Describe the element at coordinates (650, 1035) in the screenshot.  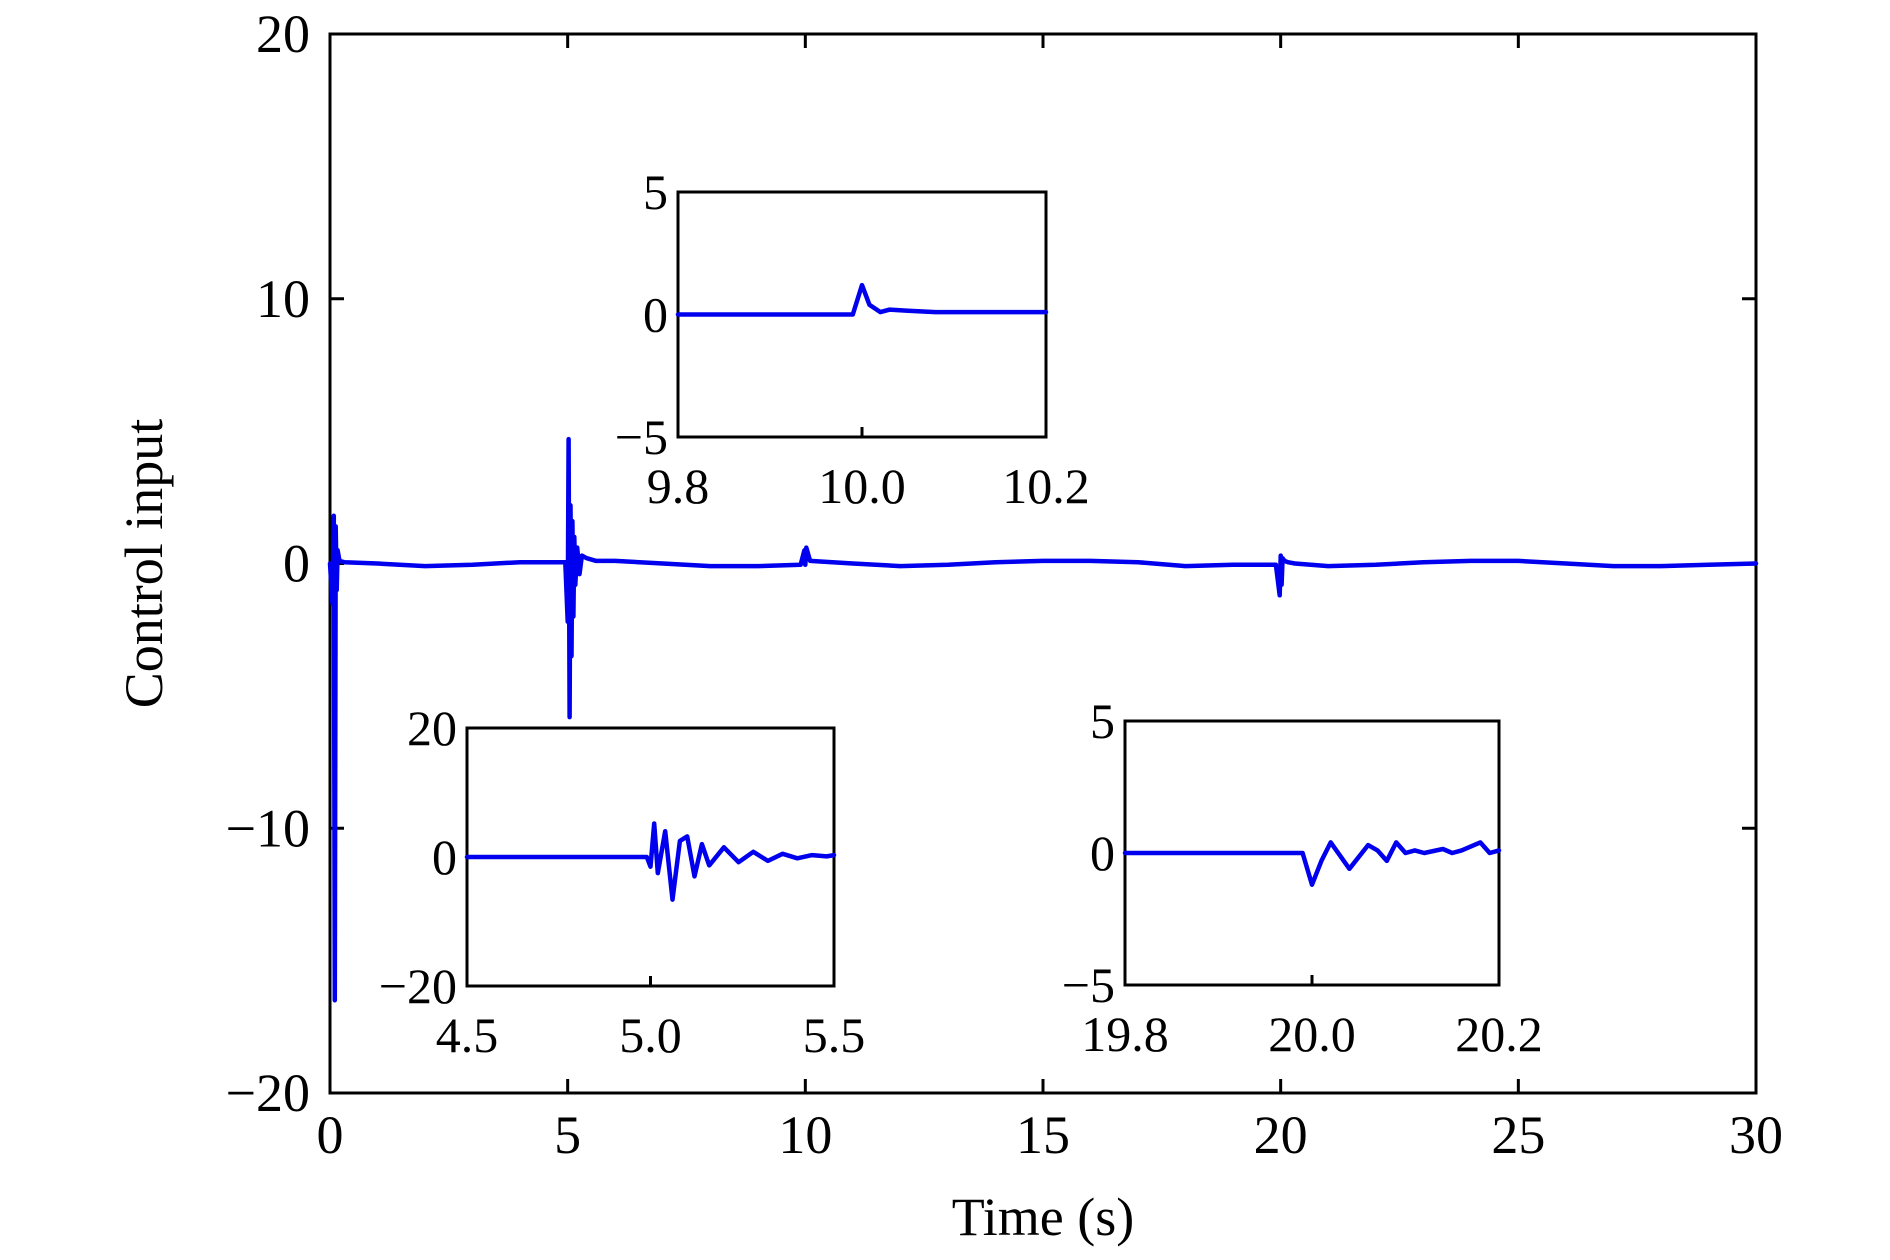
I see `inset-x-tick-label: 5.0` at that location.